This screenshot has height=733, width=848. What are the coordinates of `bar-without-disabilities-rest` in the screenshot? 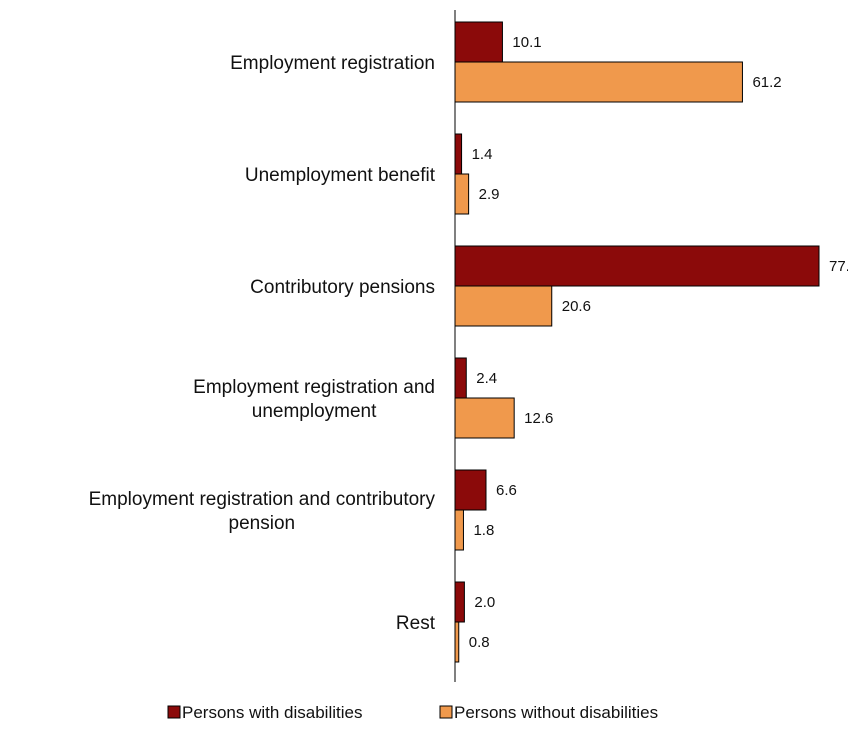 It's located at (457, 642).